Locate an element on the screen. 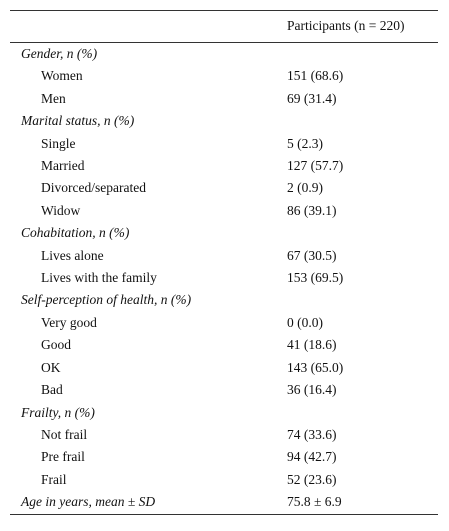 The image size is (449, 531). row-label: Men is located at coordinates (53, 98).